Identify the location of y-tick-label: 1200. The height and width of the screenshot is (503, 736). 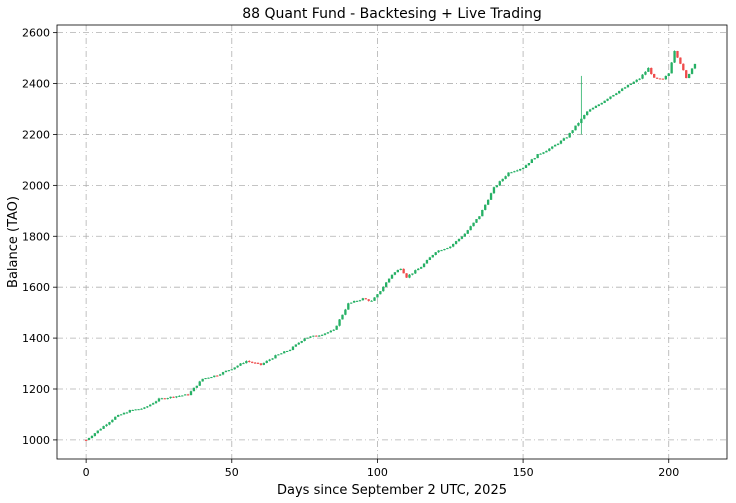
(36, 389).